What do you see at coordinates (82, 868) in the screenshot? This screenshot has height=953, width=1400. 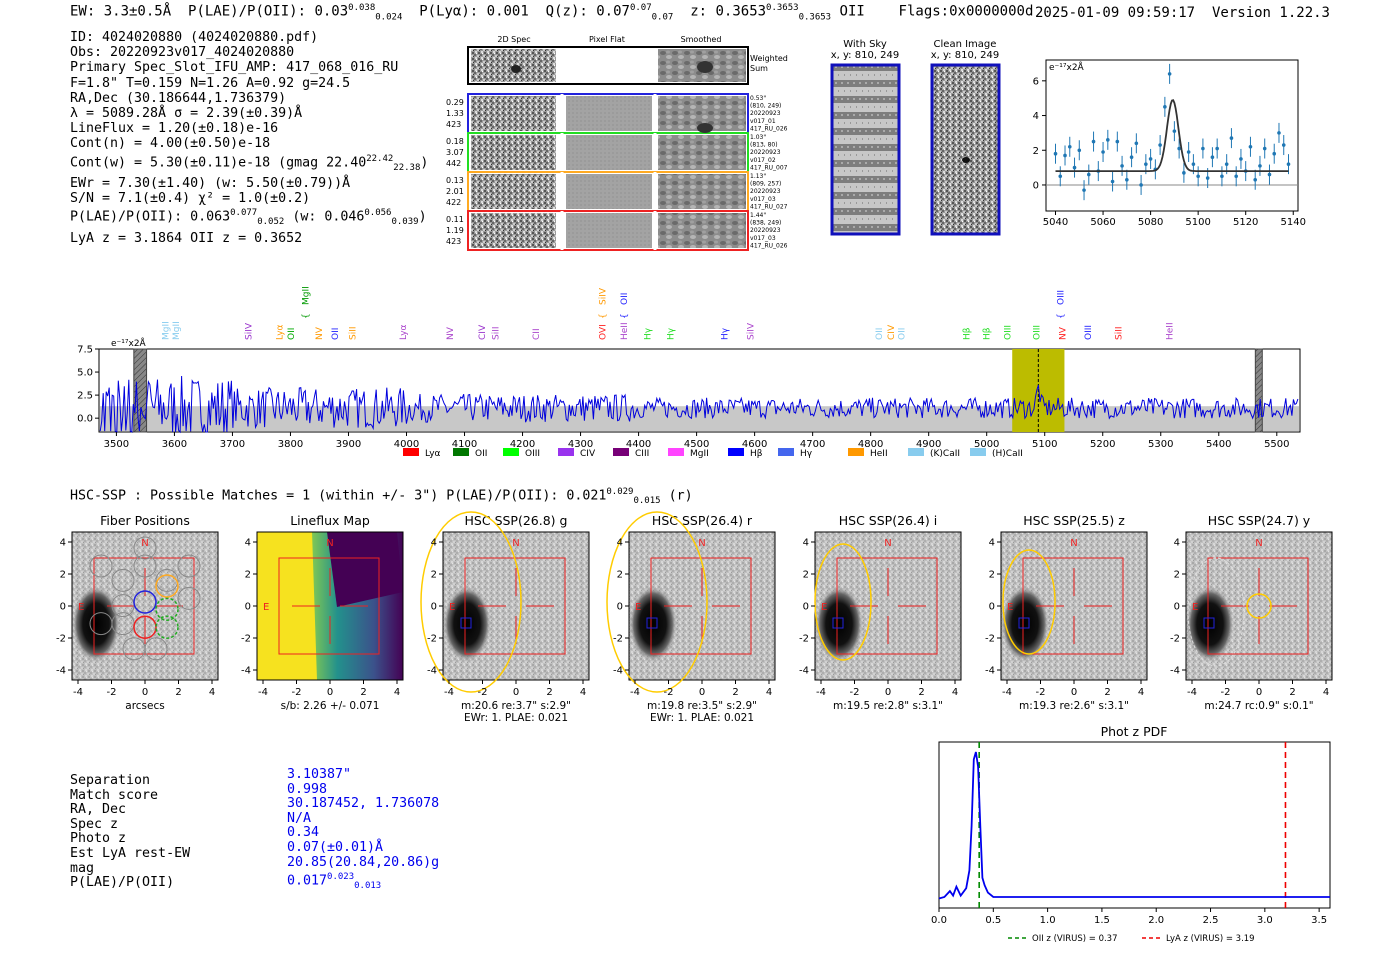 I see `sep-label: mag` at bounding box center [82, 868].